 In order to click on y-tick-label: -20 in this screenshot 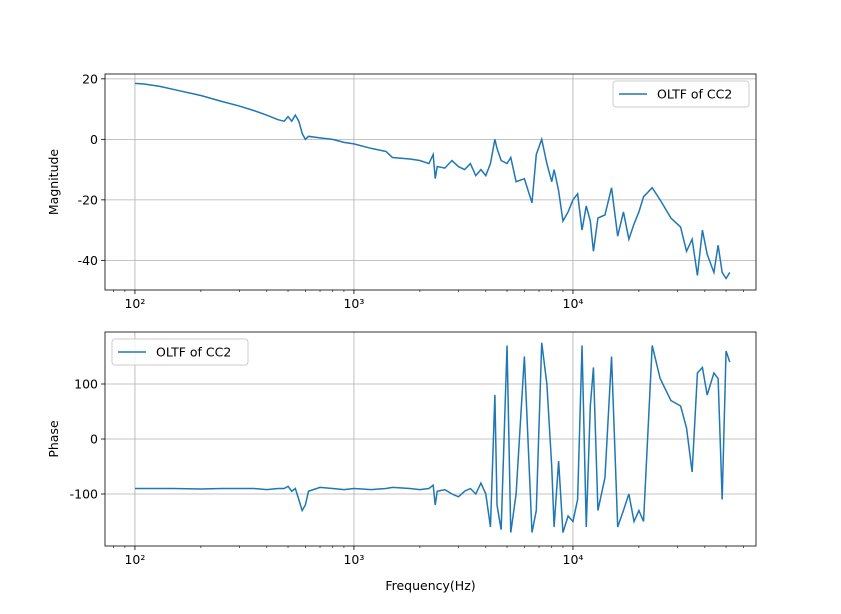, I will do `click(88, 199)`.